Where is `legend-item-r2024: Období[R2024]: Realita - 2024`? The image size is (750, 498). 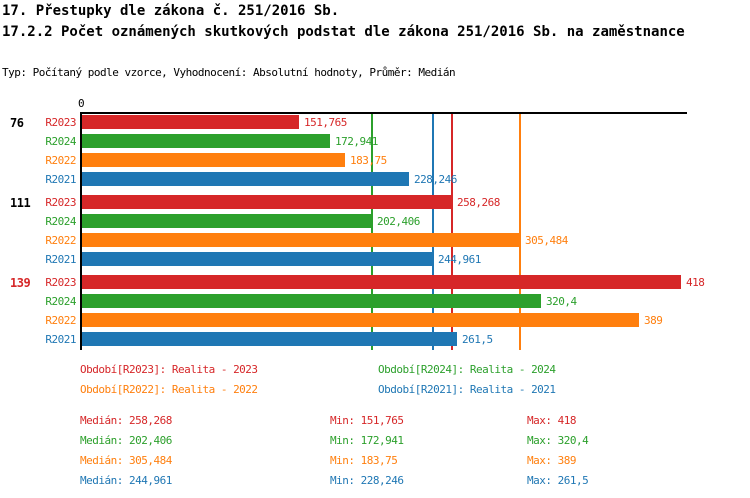 legend-item-r2024: Období[R2024]: Realita - 2024 is located at coordinates (467, 369).